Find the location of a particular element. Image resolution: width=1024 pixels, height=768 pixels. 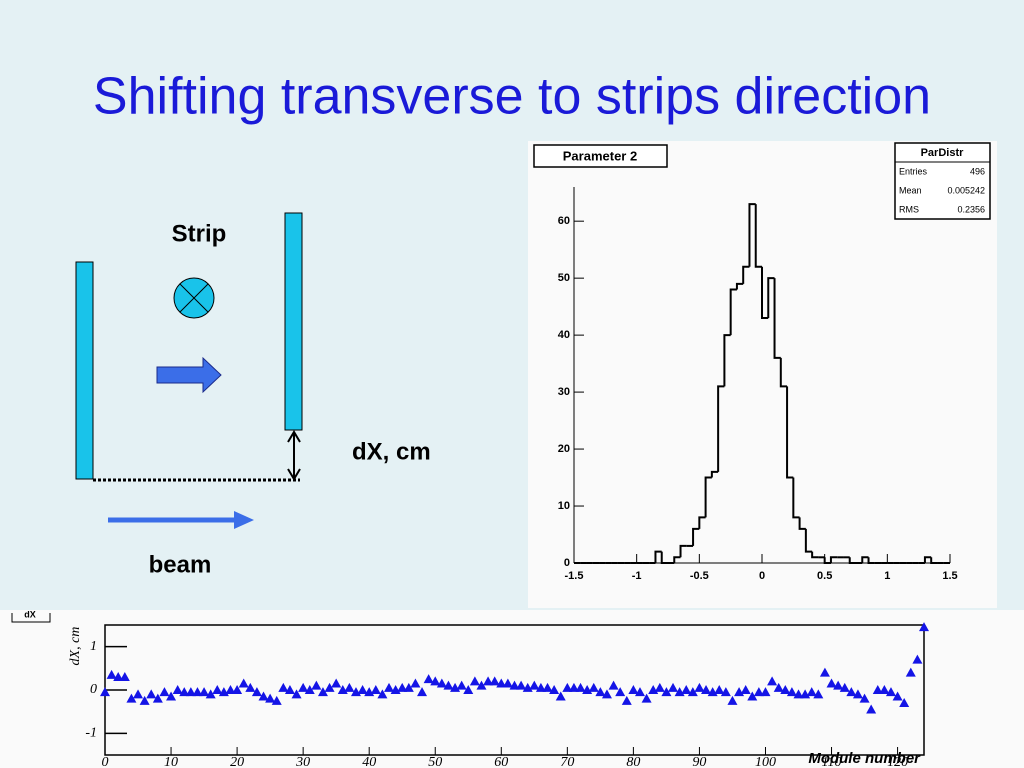

y-tick-label: 10 is located at coordinates (564, 506).